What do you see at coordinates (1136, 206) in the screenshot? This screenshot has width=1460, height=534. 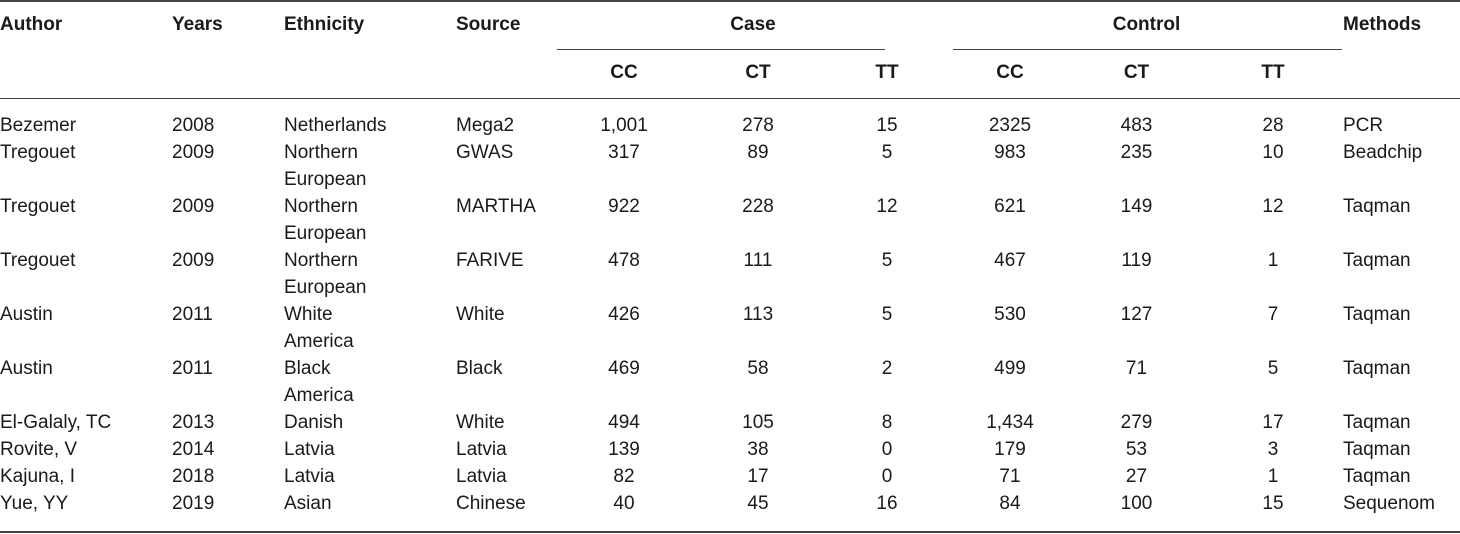 I see `cell-control-ct: 149` at bounding box center [1136, 206].